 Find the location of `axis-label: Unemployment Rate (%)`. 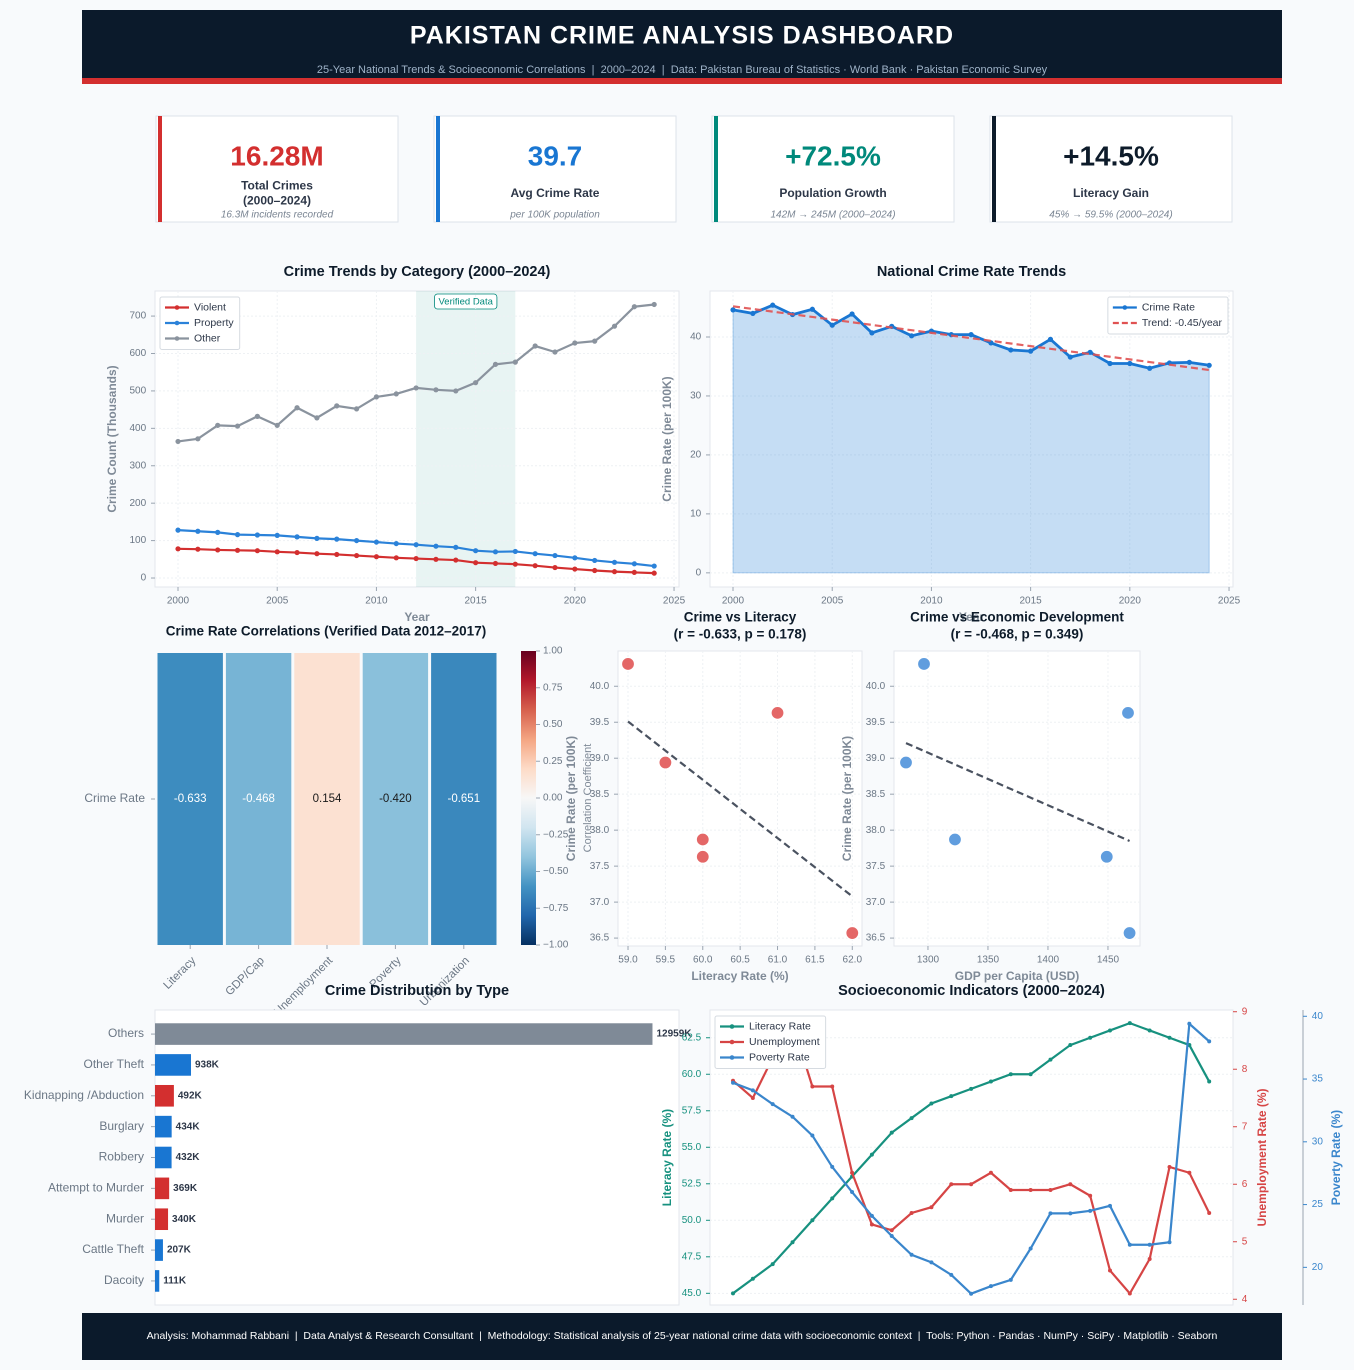

axis-label: Unemployment Rate (%) is located at coordinates (1262, 1157).